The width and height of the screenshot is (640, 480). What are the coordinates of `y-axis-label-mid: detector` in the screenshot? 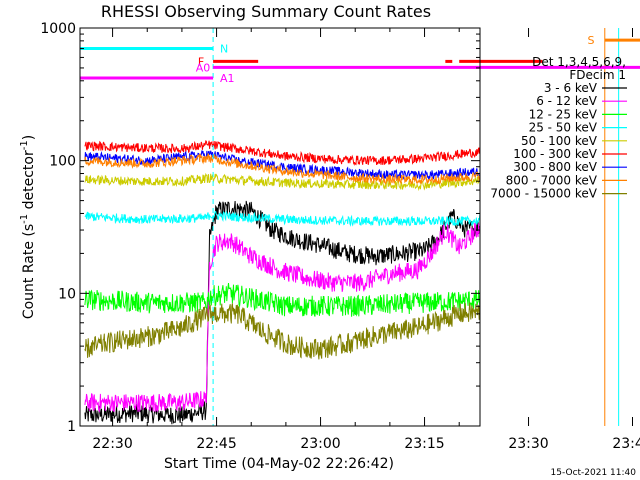 It's located at (29, 182).